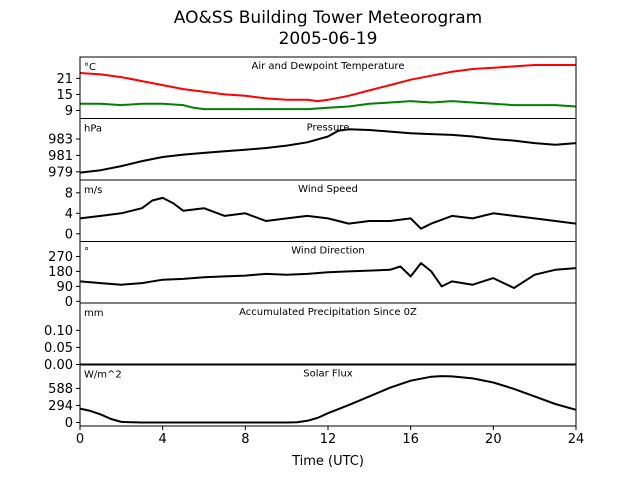  I want to click on precip-panel-title: Accumulated Precipitation Since 0Z, so click(328, 312).